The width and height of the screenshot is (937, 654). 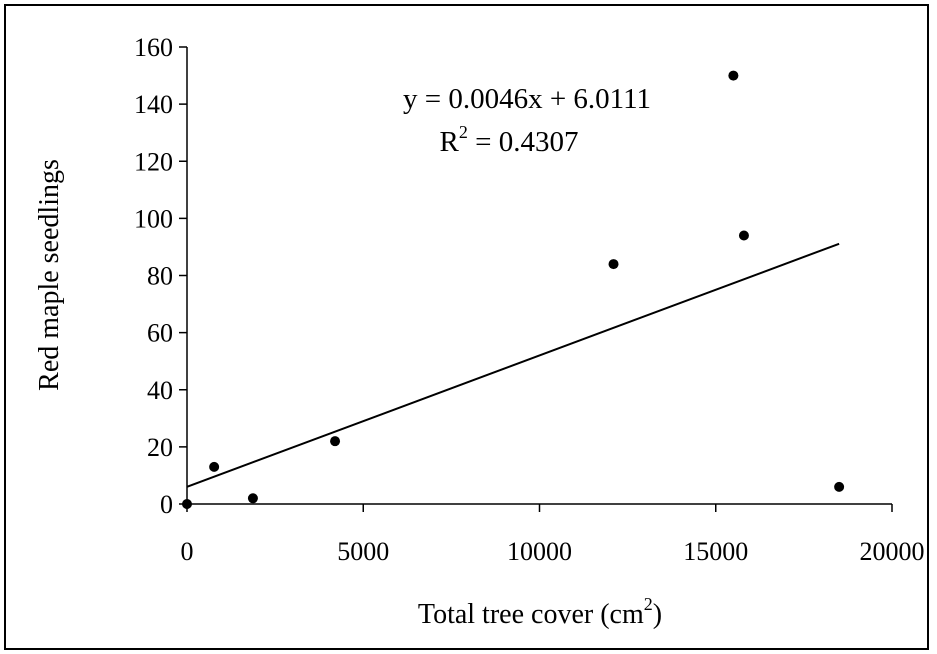 I want to click on x-tick-label: 20000, so click(x=892, y=551).